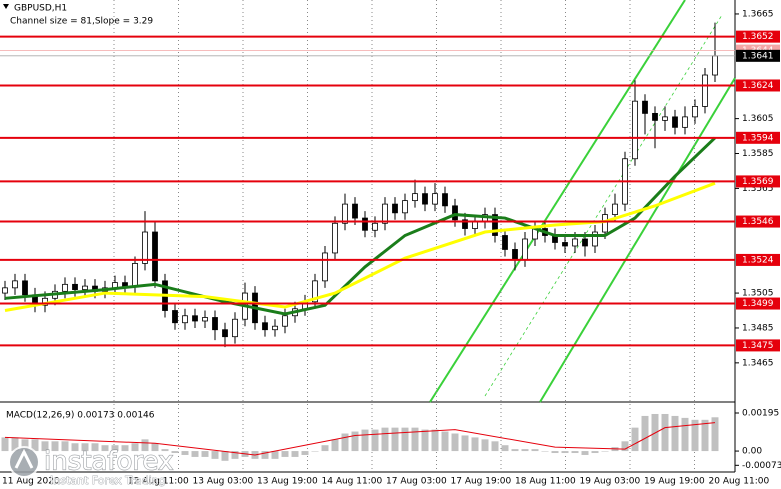 Image resolution: width=781 pixels, height=489 pixels. What do you see at coordinates (739, 482) in the screenshot?
I see `x-tick-label: 20 Aug 11:00` at bounding box center [739, 482].